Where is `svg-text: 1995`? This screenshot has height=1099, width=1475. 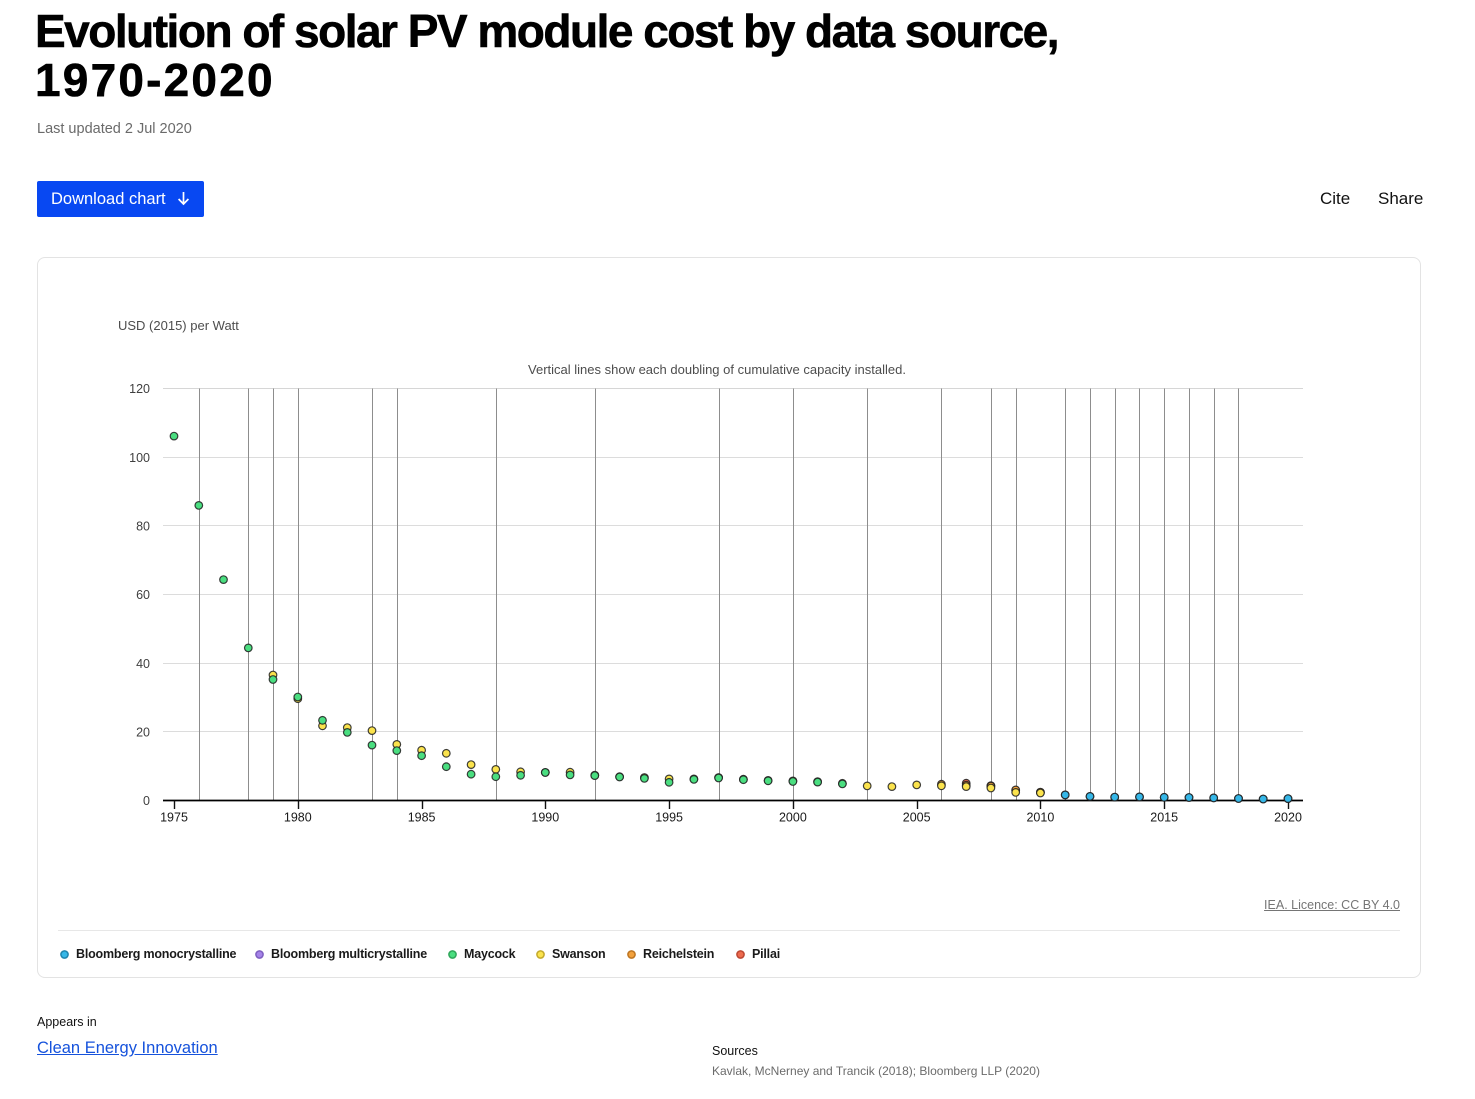
svg-text: 1995 is located at coordinates (669, 818).